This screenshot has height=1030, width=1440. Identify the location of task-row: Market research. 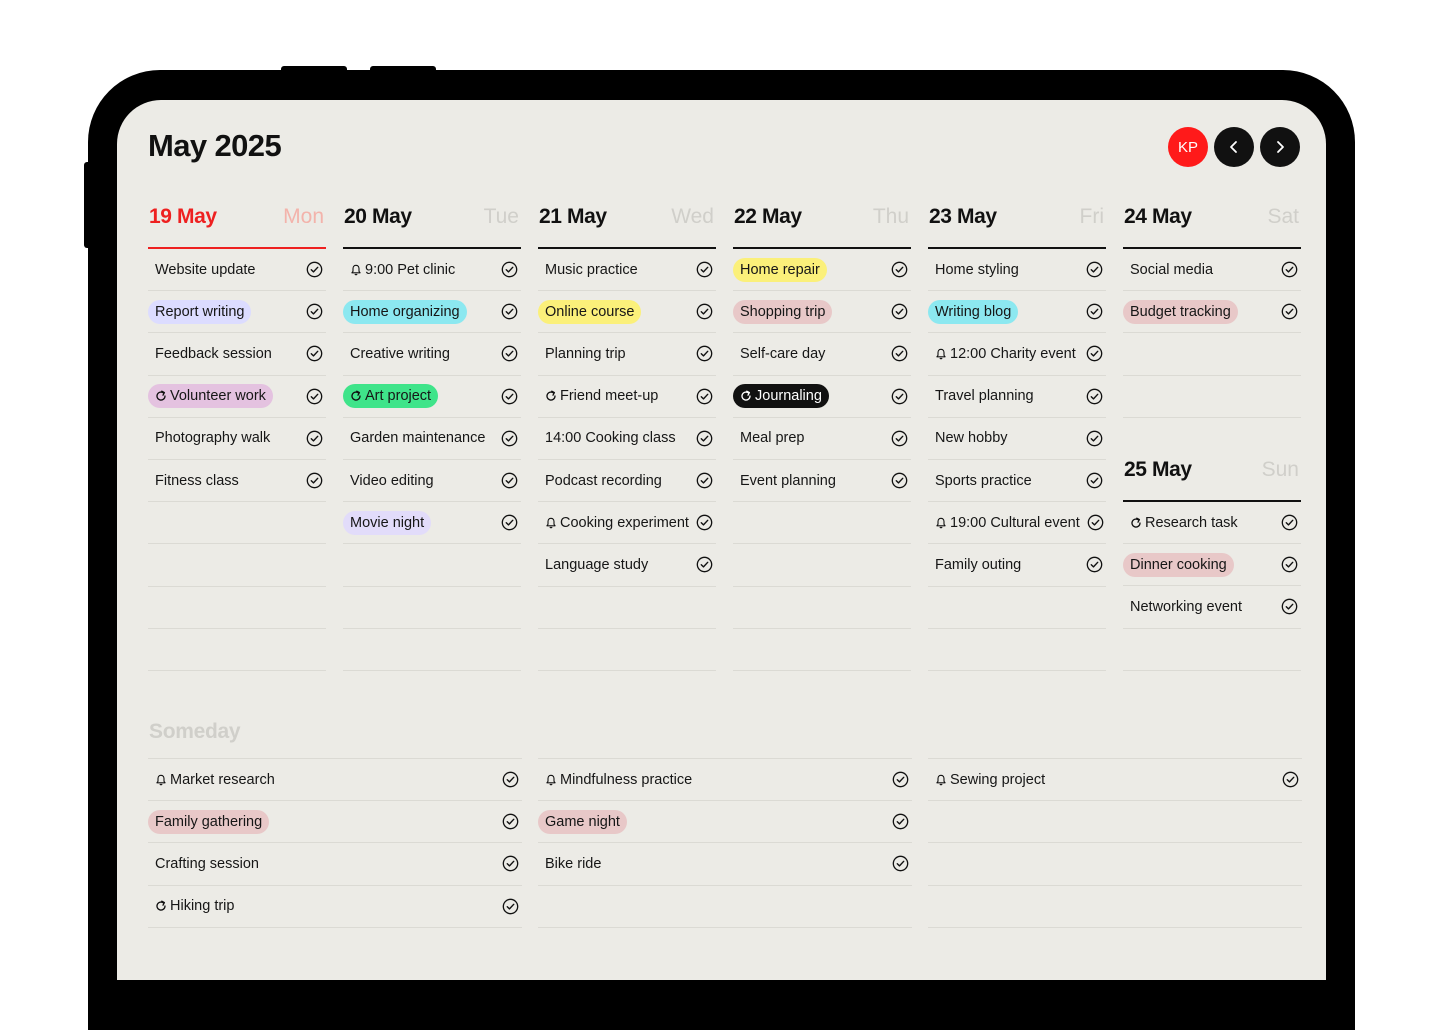
(335, 780).